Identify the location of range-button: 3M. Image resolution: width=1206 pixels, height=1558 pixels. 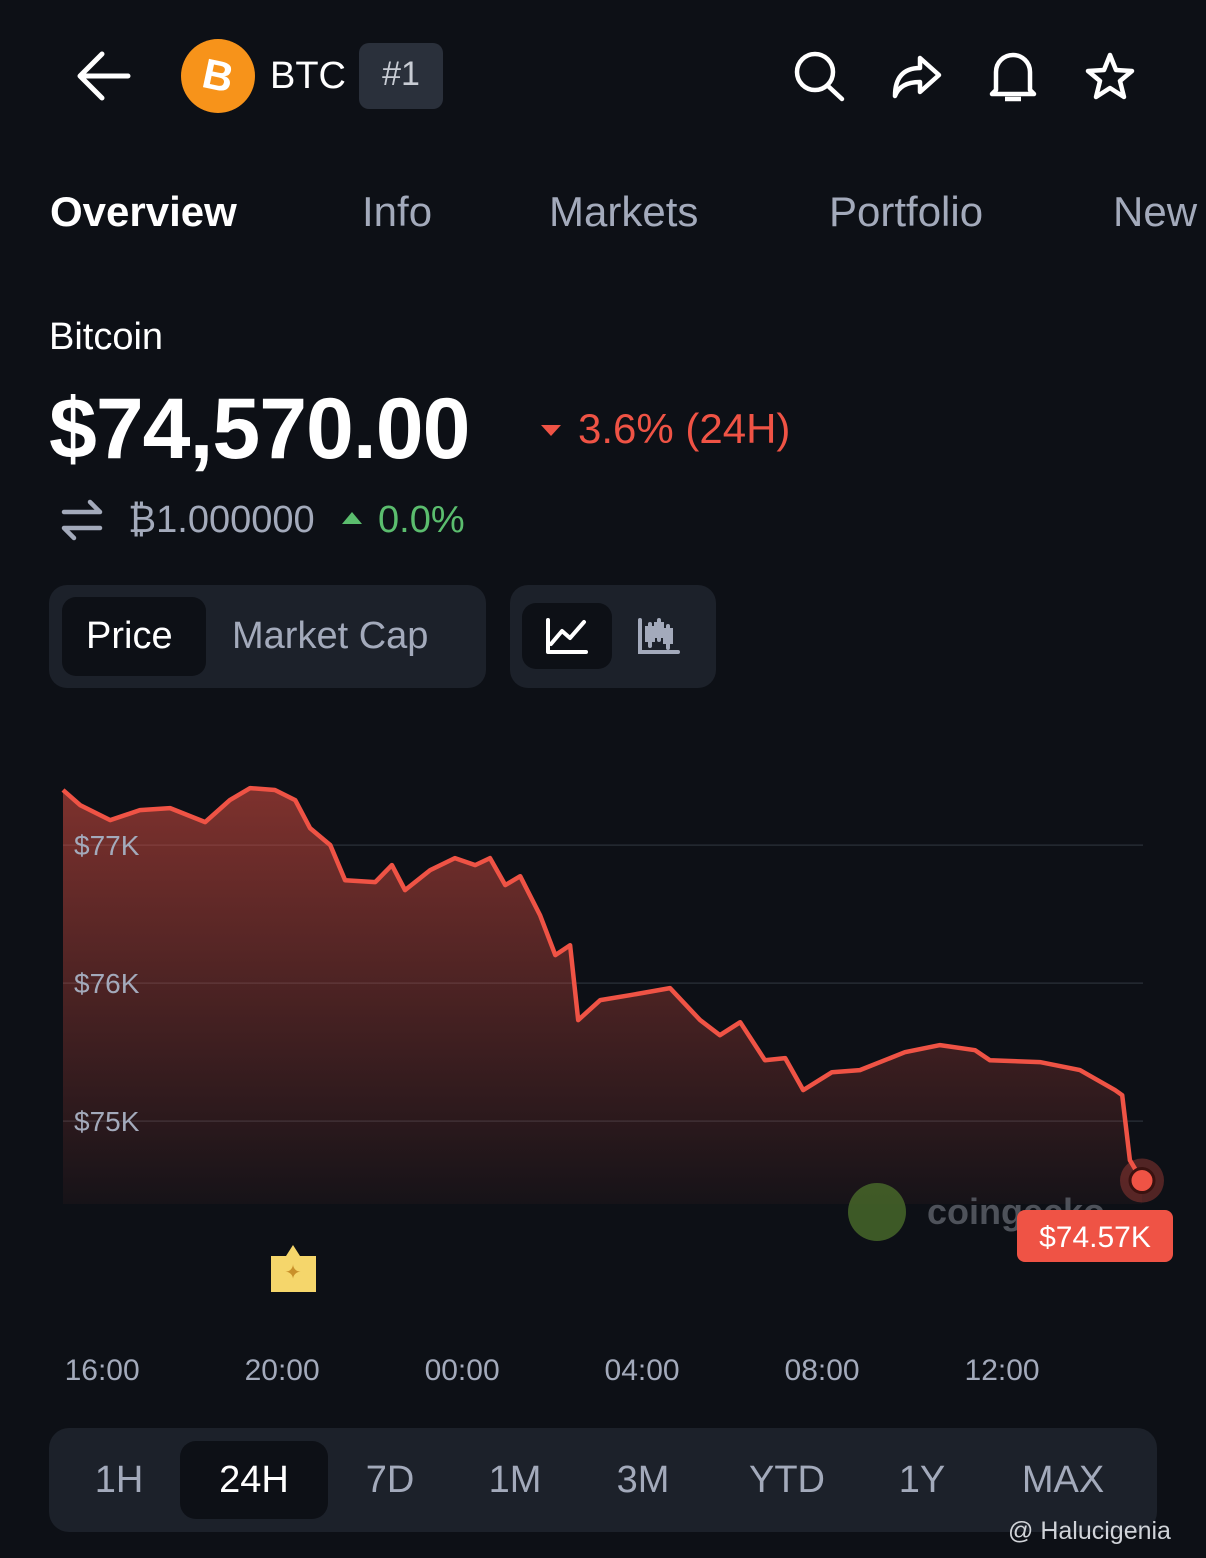
(643, 1480).